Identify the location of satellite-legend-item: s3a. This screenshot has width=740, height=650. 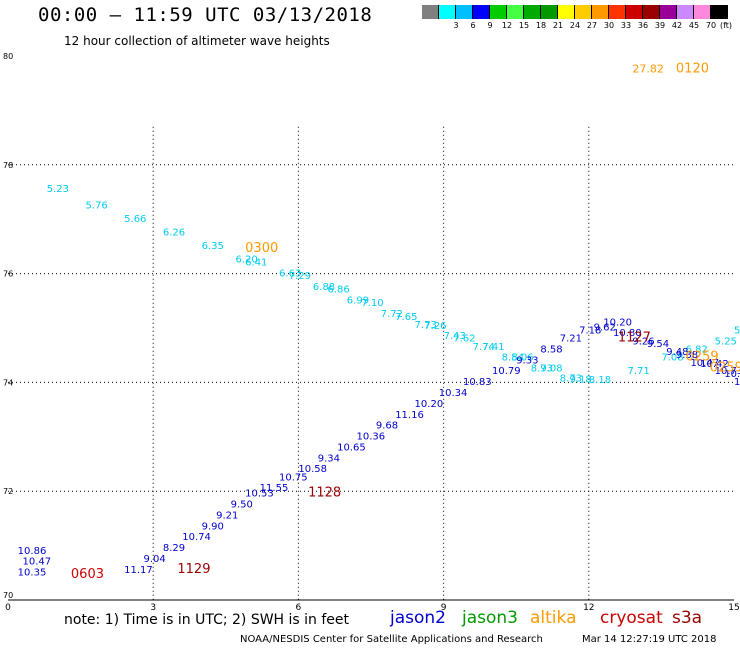
(687, 618).